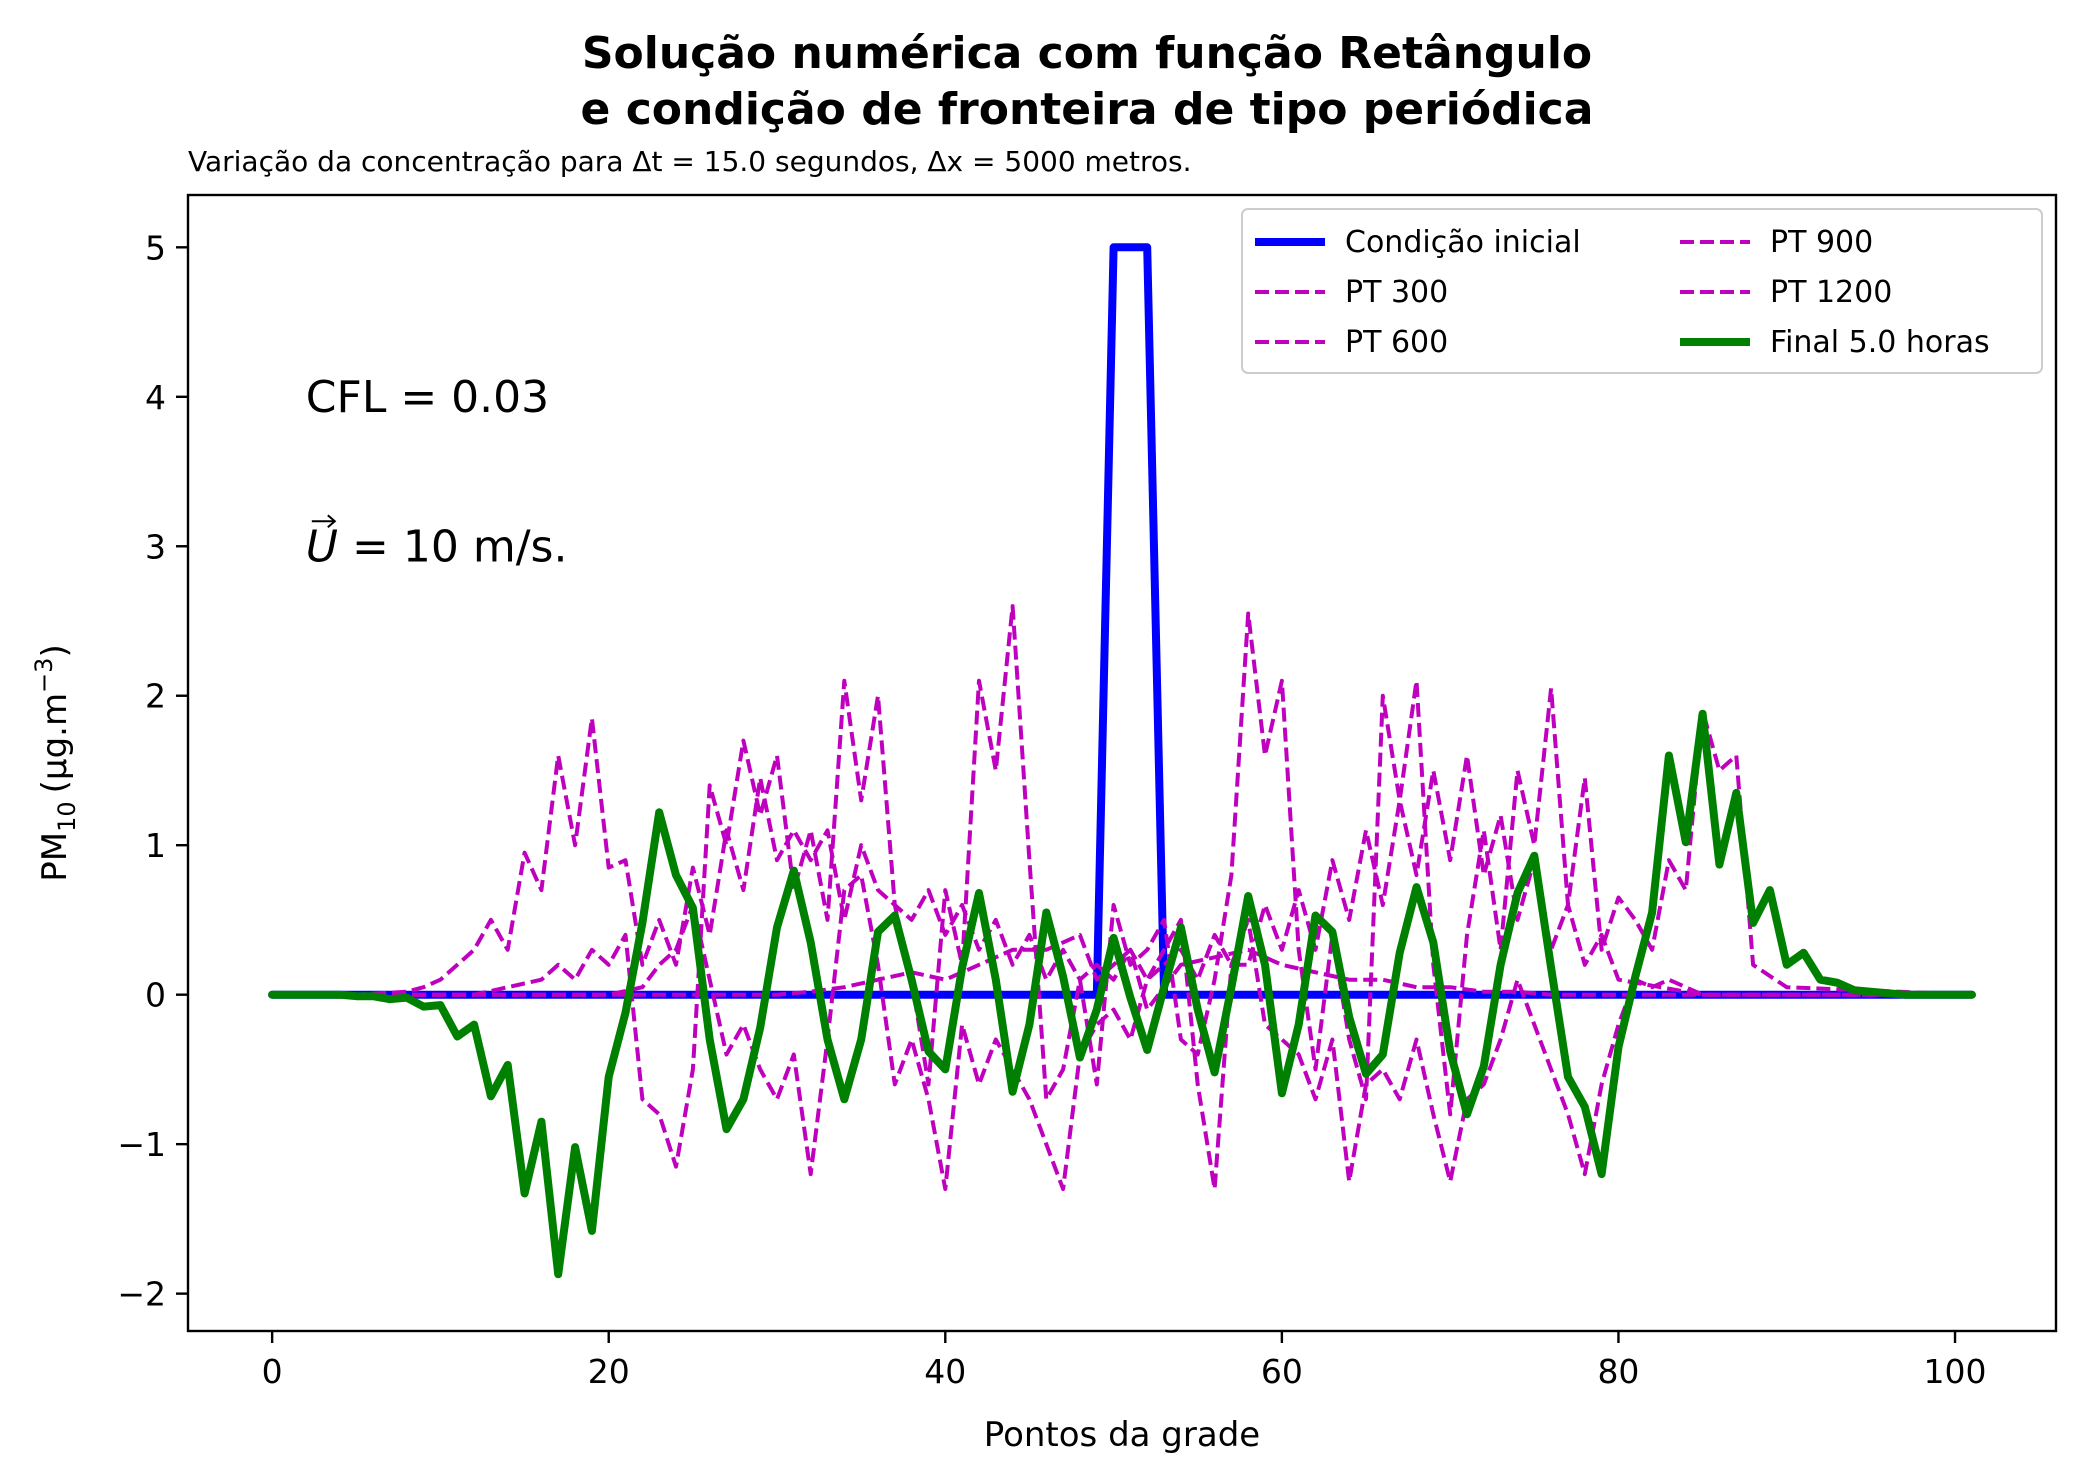  Describe the element at coordinates (1396, 292) in the screenshot. I see `legend-label-1: PT 300` at that location.